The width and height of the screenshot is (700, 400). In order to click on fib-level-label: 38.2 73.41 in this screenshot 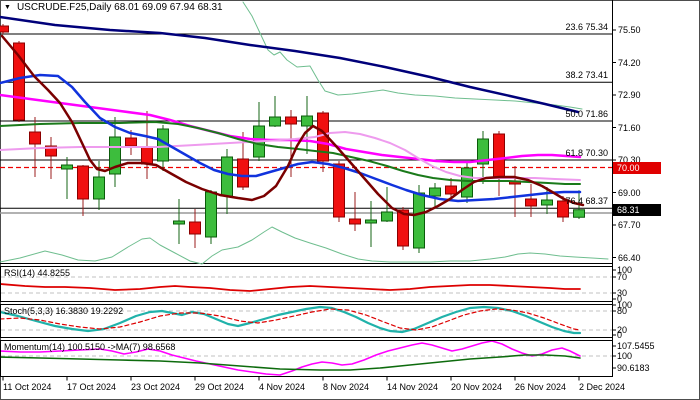, I will do `click(586, 75)`.